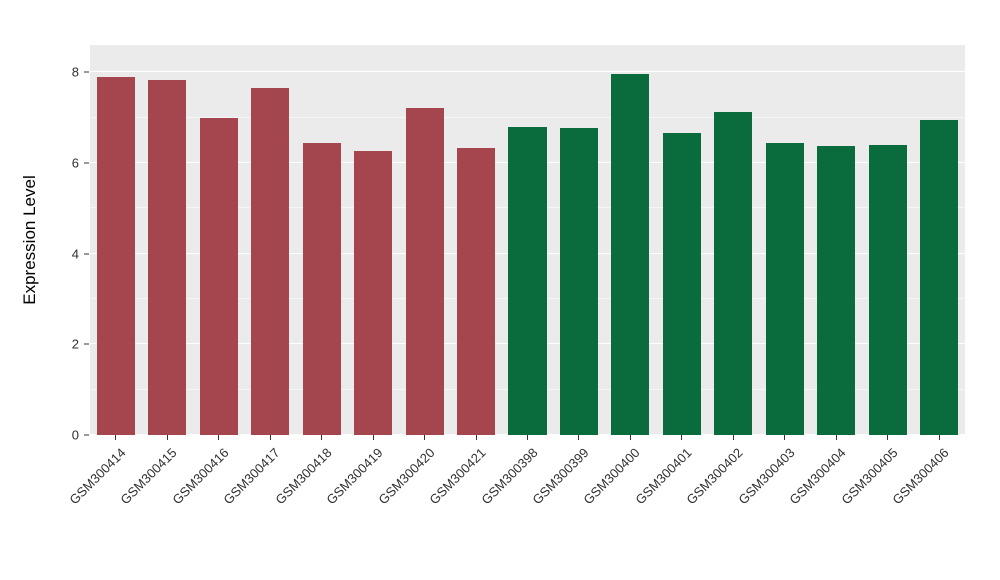  What do you see at coordinates (887, 290) in the screenshot?
I see `bar-GSM300405` at bounding box center [887, 290].